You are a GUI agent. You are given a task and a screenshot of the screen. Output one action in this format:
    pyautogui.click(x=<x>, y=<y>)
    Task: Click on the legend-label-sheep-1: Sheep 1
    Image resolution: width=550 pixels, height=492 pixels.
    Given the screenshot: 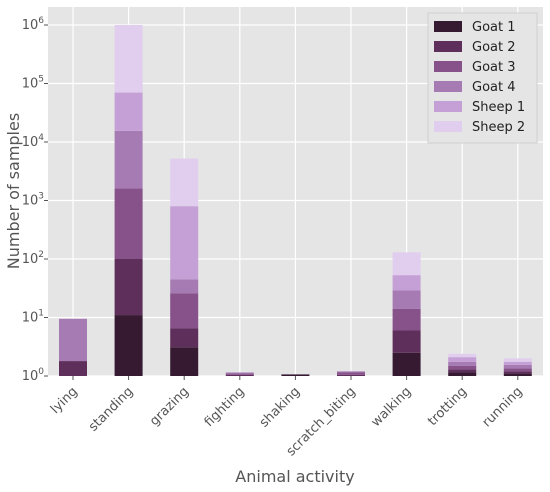 What is the action you would take?
    pyautogui.click(x=498, y=107)
    